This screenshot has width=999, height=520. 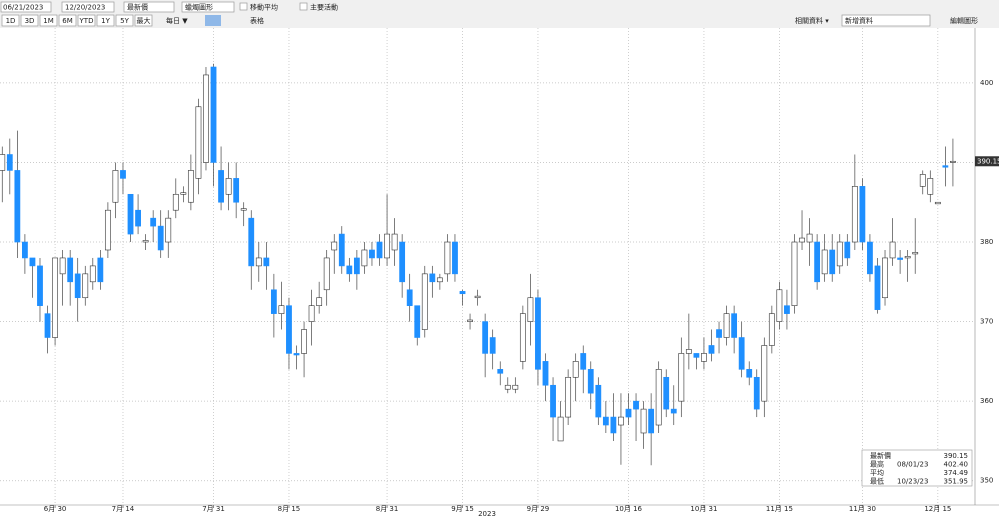 I want to click on button, so click(x=213, y=20).